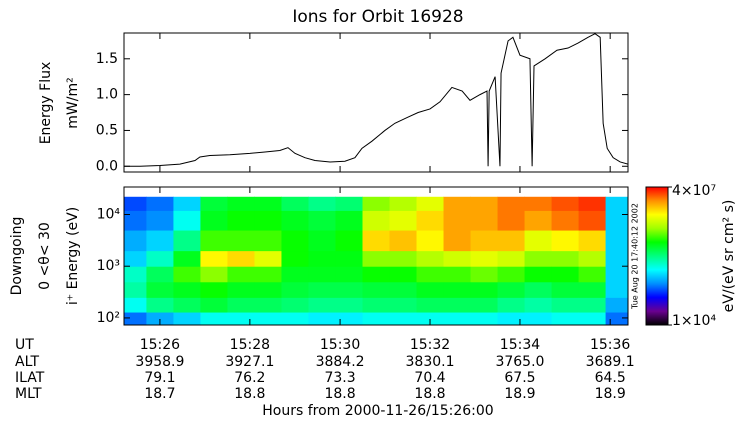 The height and width of the screenshot is (422, 741). What do you see at coordinates (108, 266) in the screenshot?
I see `y-tick-label: 10³` at bounding box center [108, 266].